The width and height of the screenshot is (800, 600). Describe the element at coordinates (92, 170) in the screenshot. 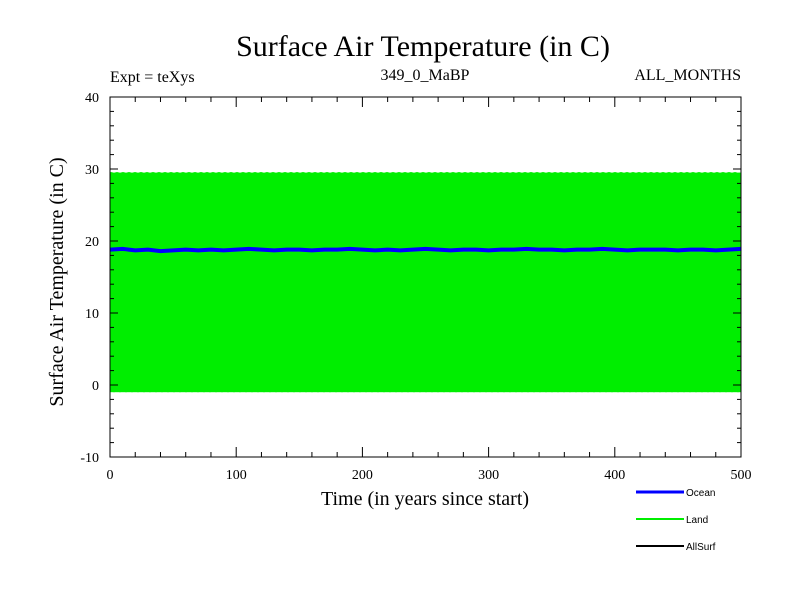

I see `y-tick-label: 30` at that location.